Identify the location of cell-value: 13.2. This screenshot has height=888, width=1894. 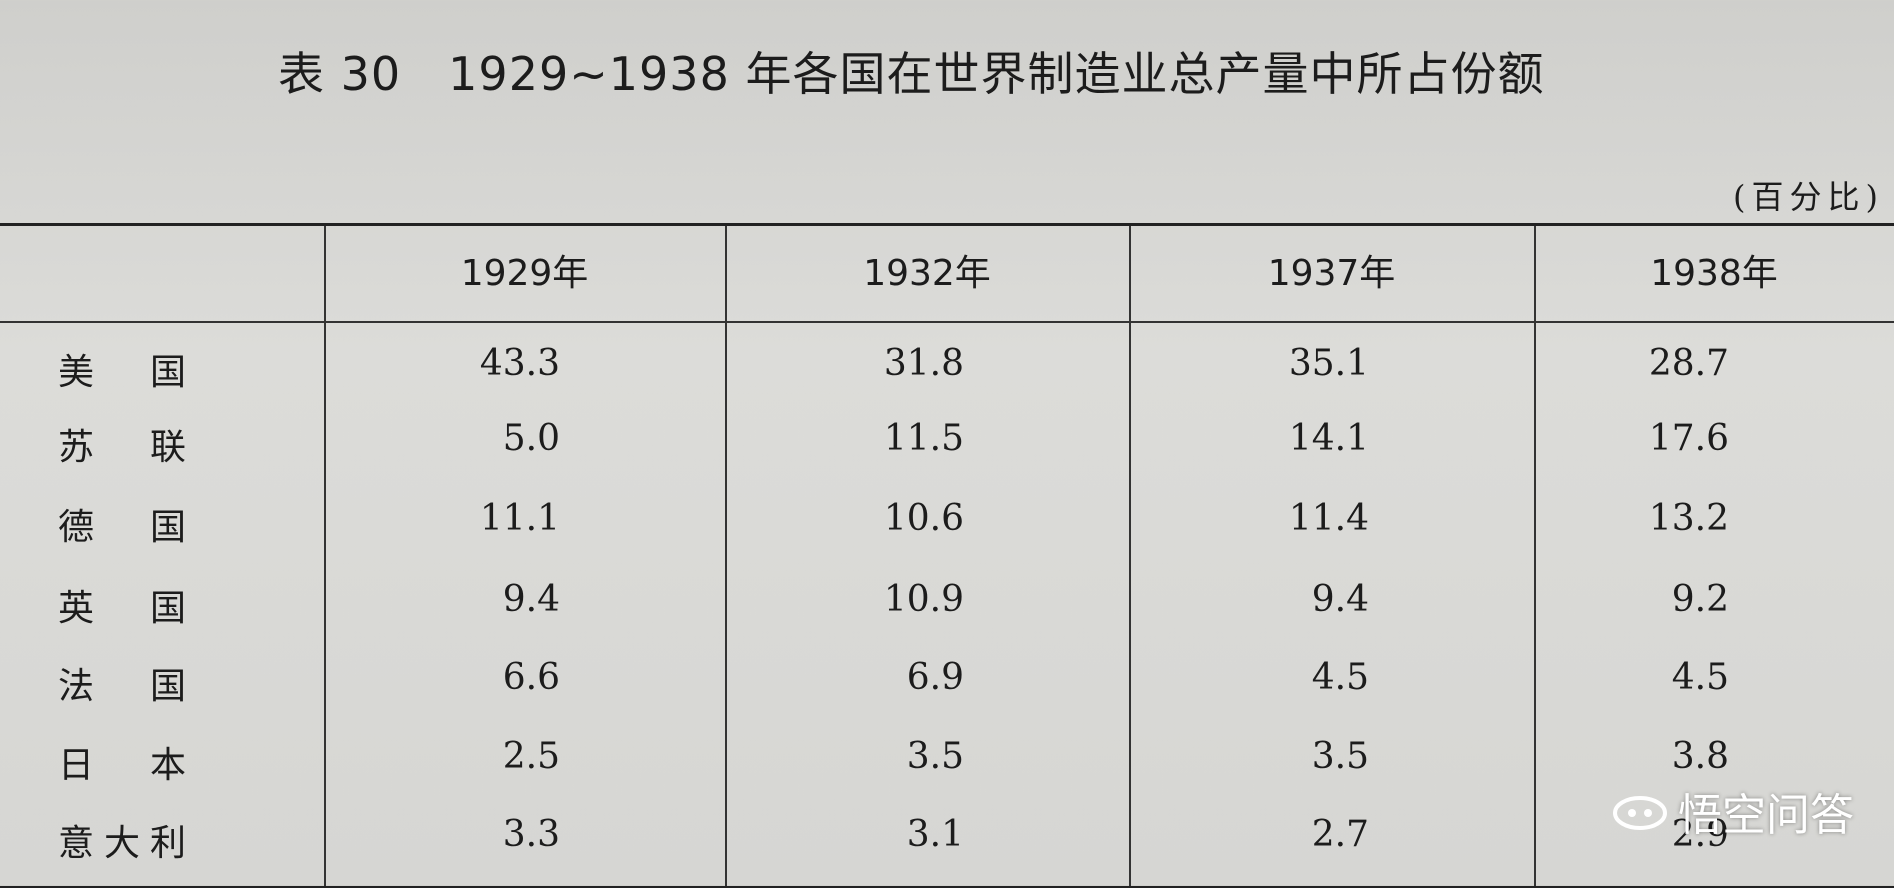
(1688, 518).